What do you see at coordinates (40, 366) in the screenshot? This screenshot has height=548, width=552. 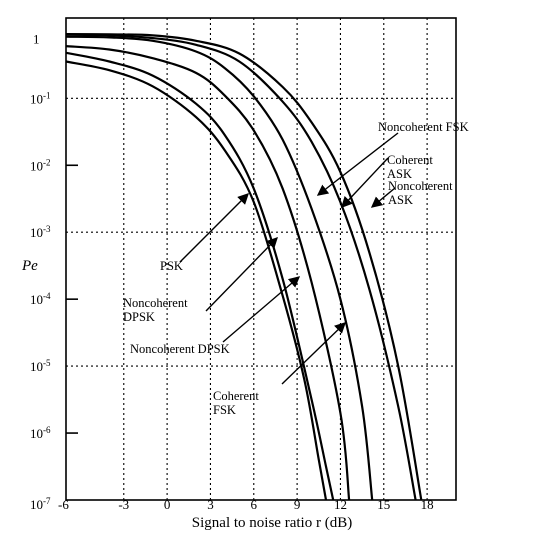 I see `y-tick-label: 10⁻⁵` at bounding box center [40, 366].